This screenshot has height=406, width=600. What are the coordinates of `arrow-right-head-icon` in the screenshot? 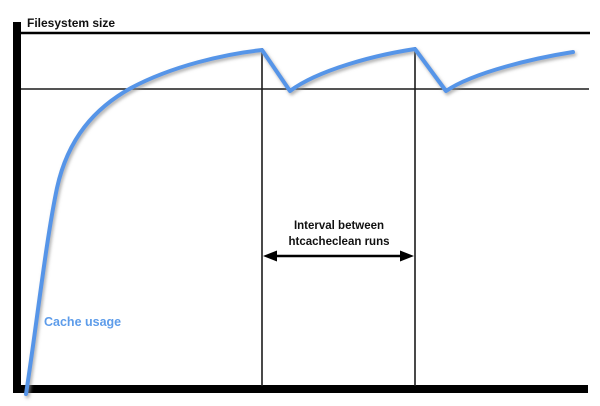 It's located at (407, 256).